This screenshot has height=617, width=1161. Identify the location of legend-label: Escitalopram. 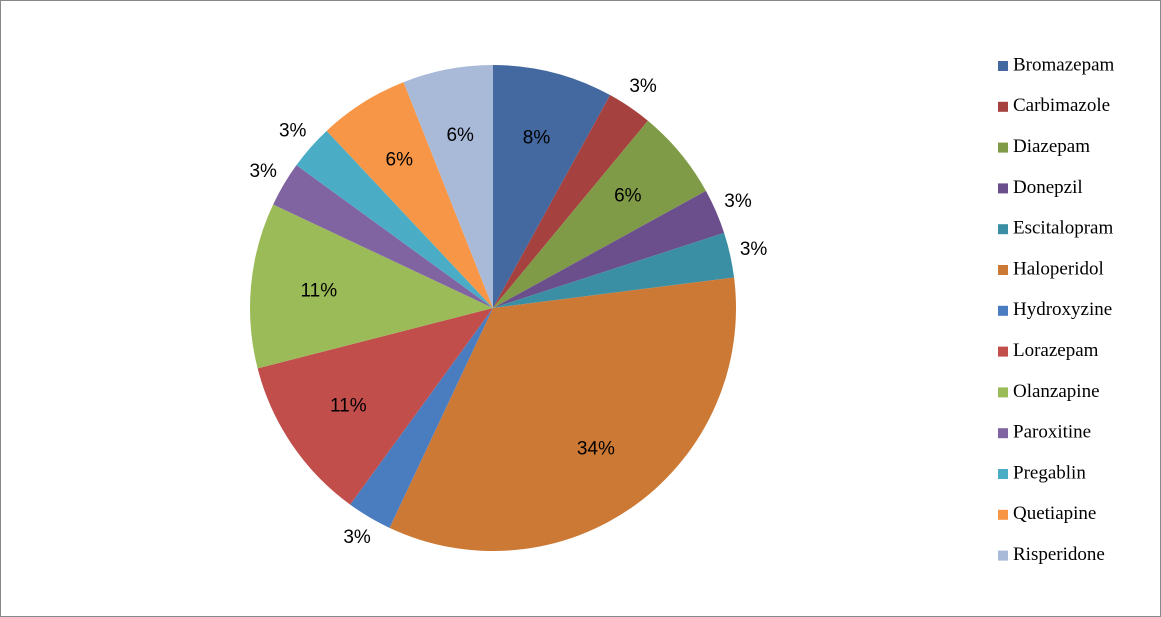
(1063, 228).